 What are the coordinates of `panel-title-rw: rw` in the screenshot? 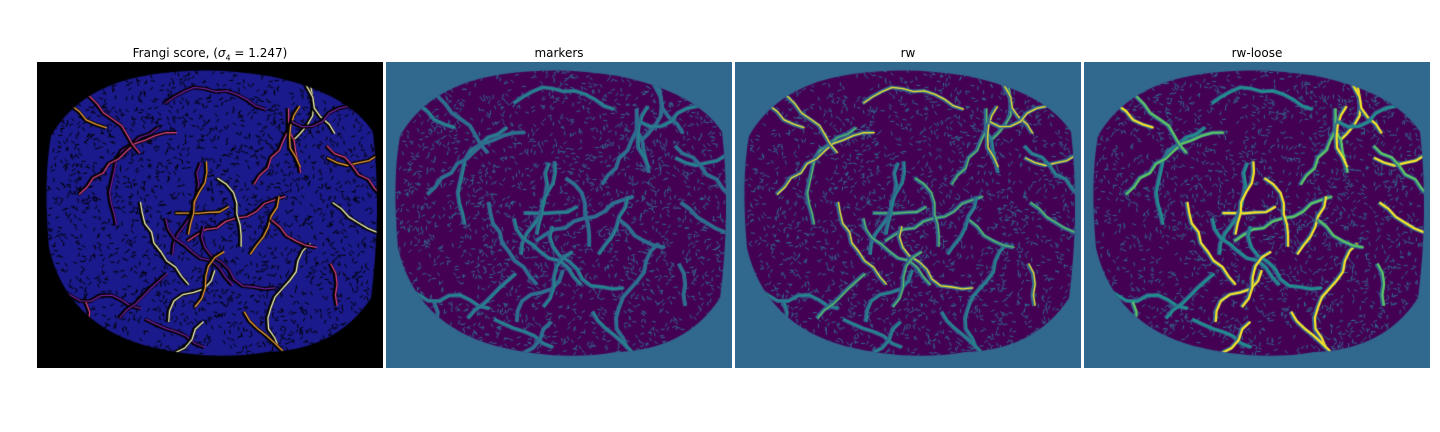 It's located at (908, 53).